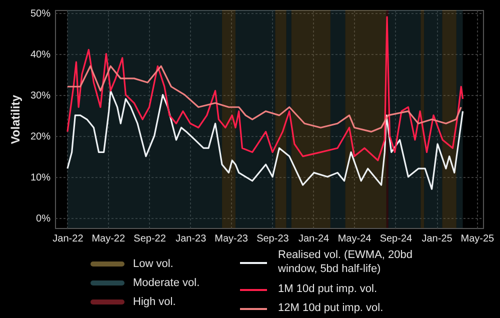 The image size is (500, 318). I want to click on x-tick-label: Jan-23, so click(191, 239).